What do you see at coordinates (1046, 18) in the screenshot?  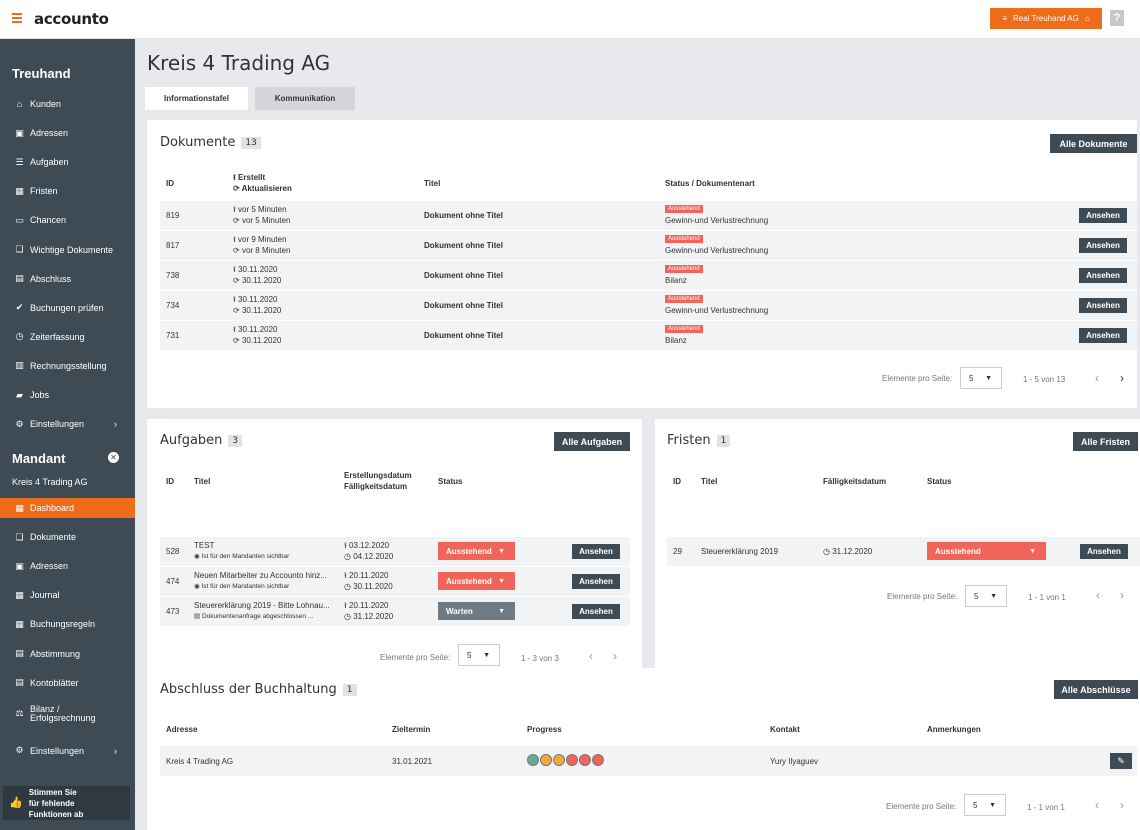 I see `organization-button: ≡ Real Treuhand AG ⌂` at bounding box center [1046, 18].